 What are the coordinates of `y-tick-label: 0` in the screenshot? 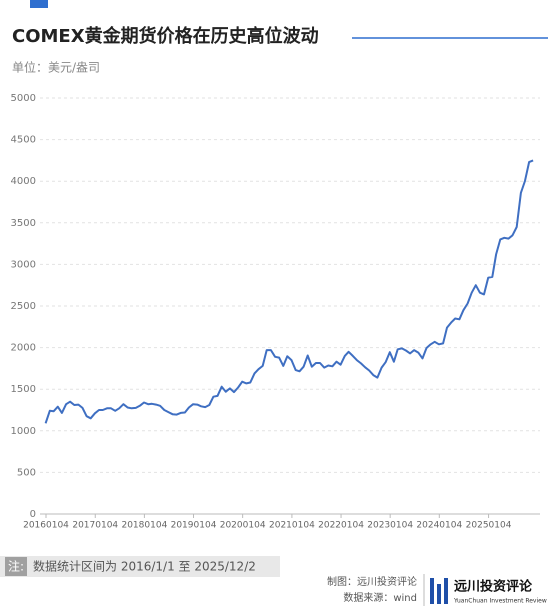 It's located at (33, 514).